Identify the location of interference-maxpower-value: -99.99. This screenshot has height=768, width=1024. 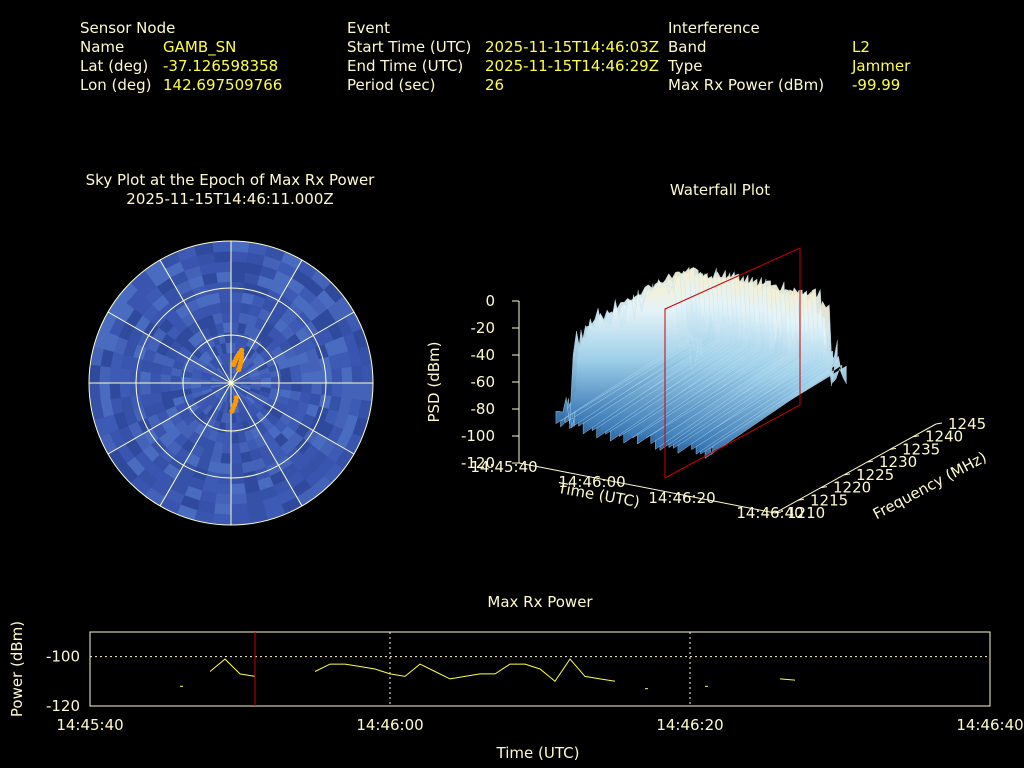
(876, 85).